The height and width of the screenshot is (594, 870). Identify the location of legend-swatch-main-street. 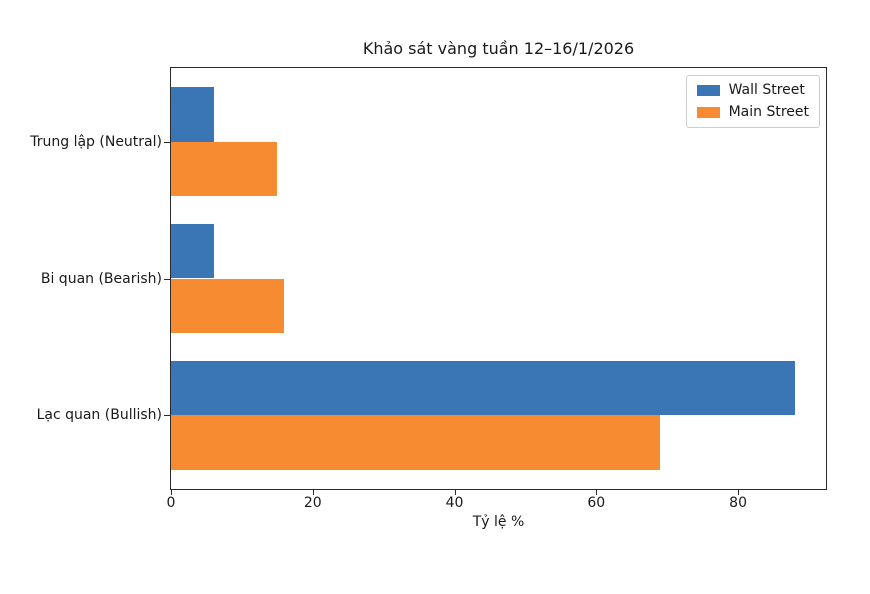
(708, 112).